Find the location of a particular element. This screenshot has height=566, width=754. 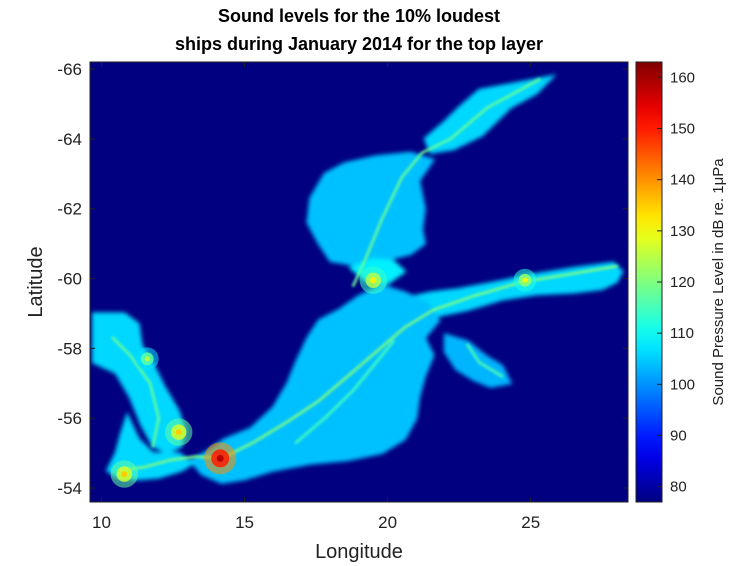

x-tick-label: 20 is located at coordinates (387, 522).